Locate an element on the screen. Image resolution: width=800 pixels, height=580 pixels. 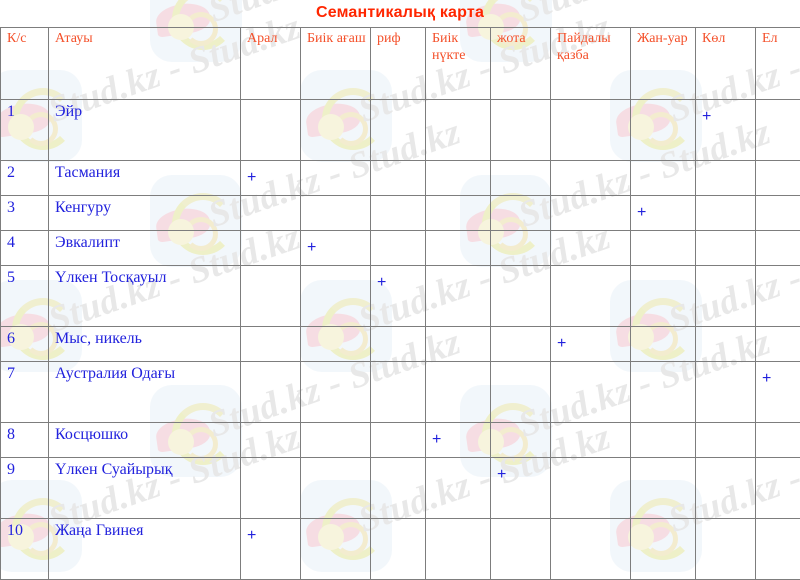
cell-mark-reef: + is located at coordinates (398, 296).